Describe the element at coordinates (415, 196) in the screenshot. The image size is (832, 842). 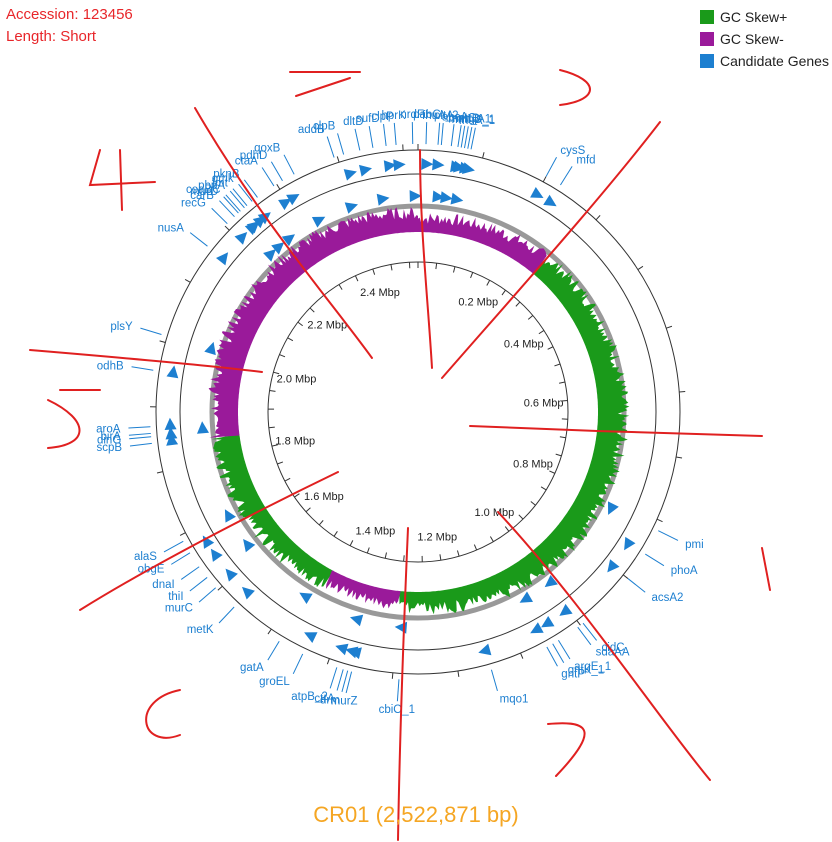
I see `gene-arrow-nrdF` at that location.